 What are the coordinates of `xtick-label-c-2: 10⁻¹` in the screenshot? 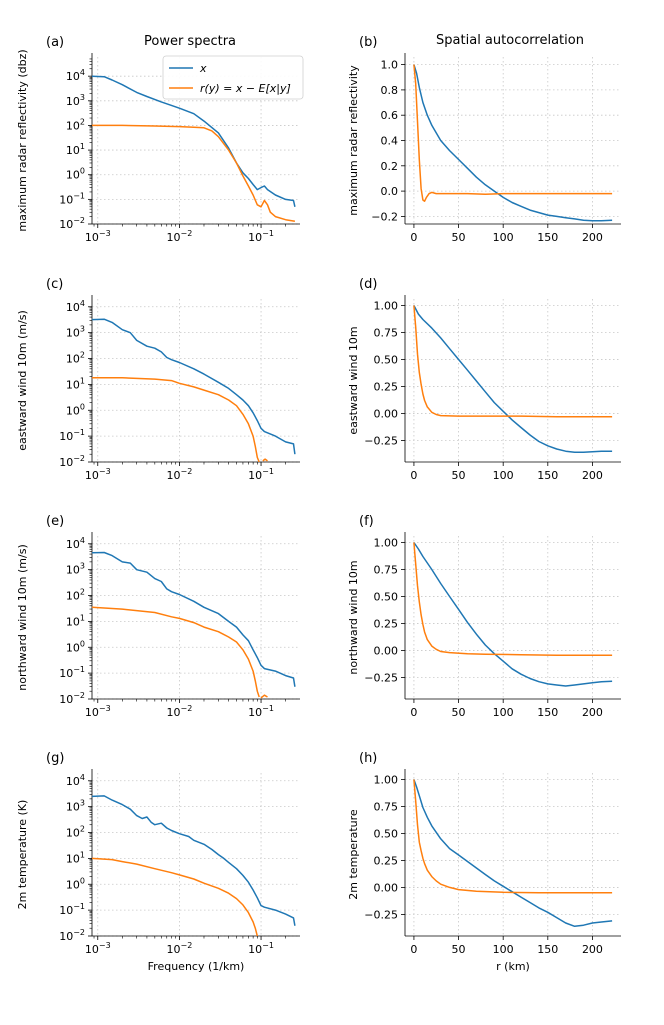 It's located at (261, 474).